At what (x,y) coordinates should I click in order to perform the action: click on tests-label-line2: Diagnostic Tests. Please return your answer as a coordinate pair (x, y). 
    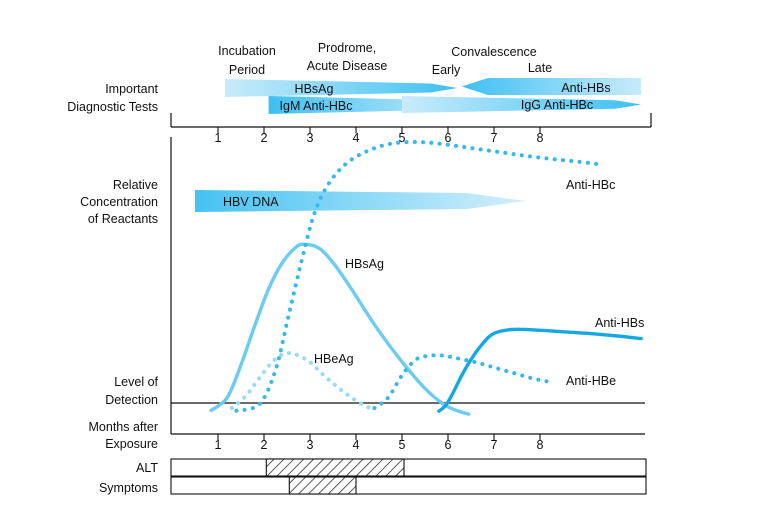
    Looking at the image, I should click on (112, 107).